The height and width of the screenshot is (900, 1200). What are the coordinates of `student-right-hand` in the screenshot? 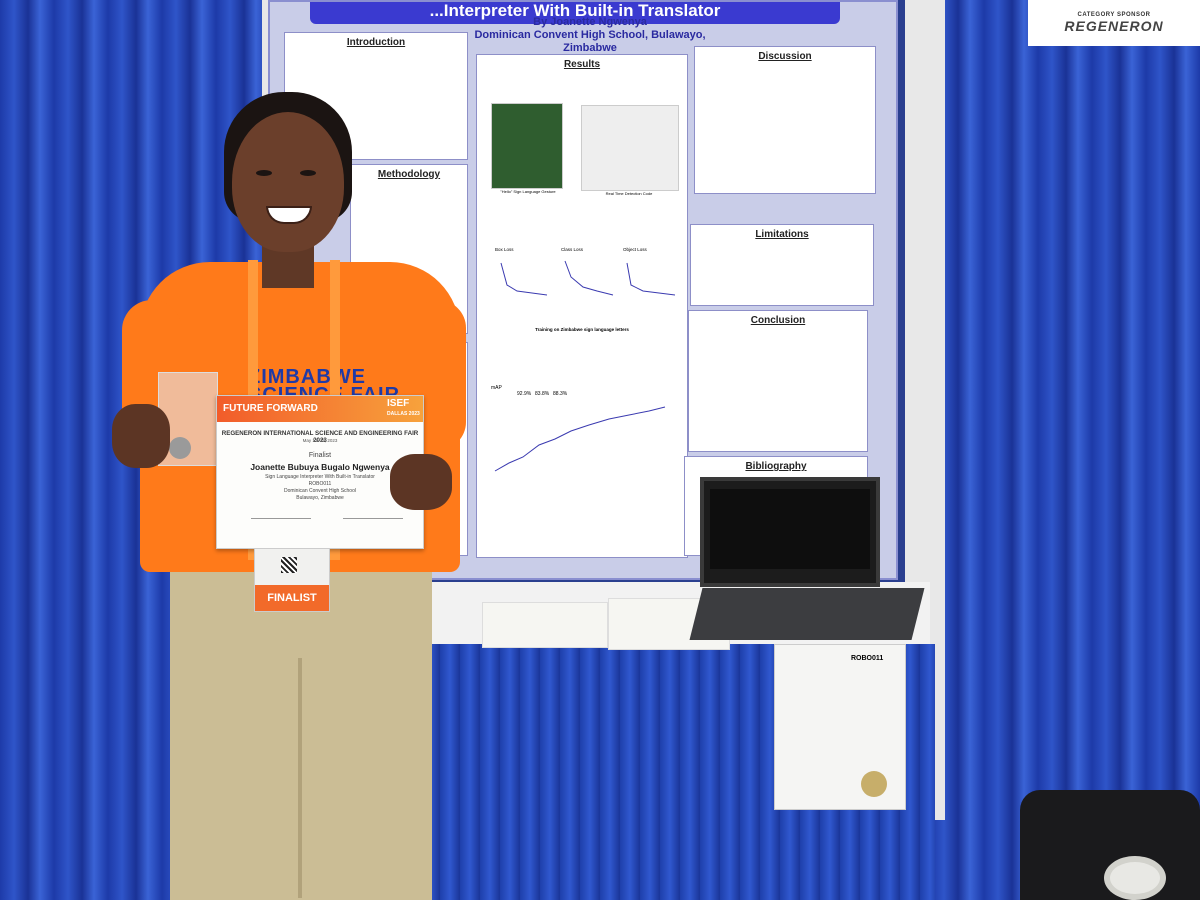 It's located at (421, 482).